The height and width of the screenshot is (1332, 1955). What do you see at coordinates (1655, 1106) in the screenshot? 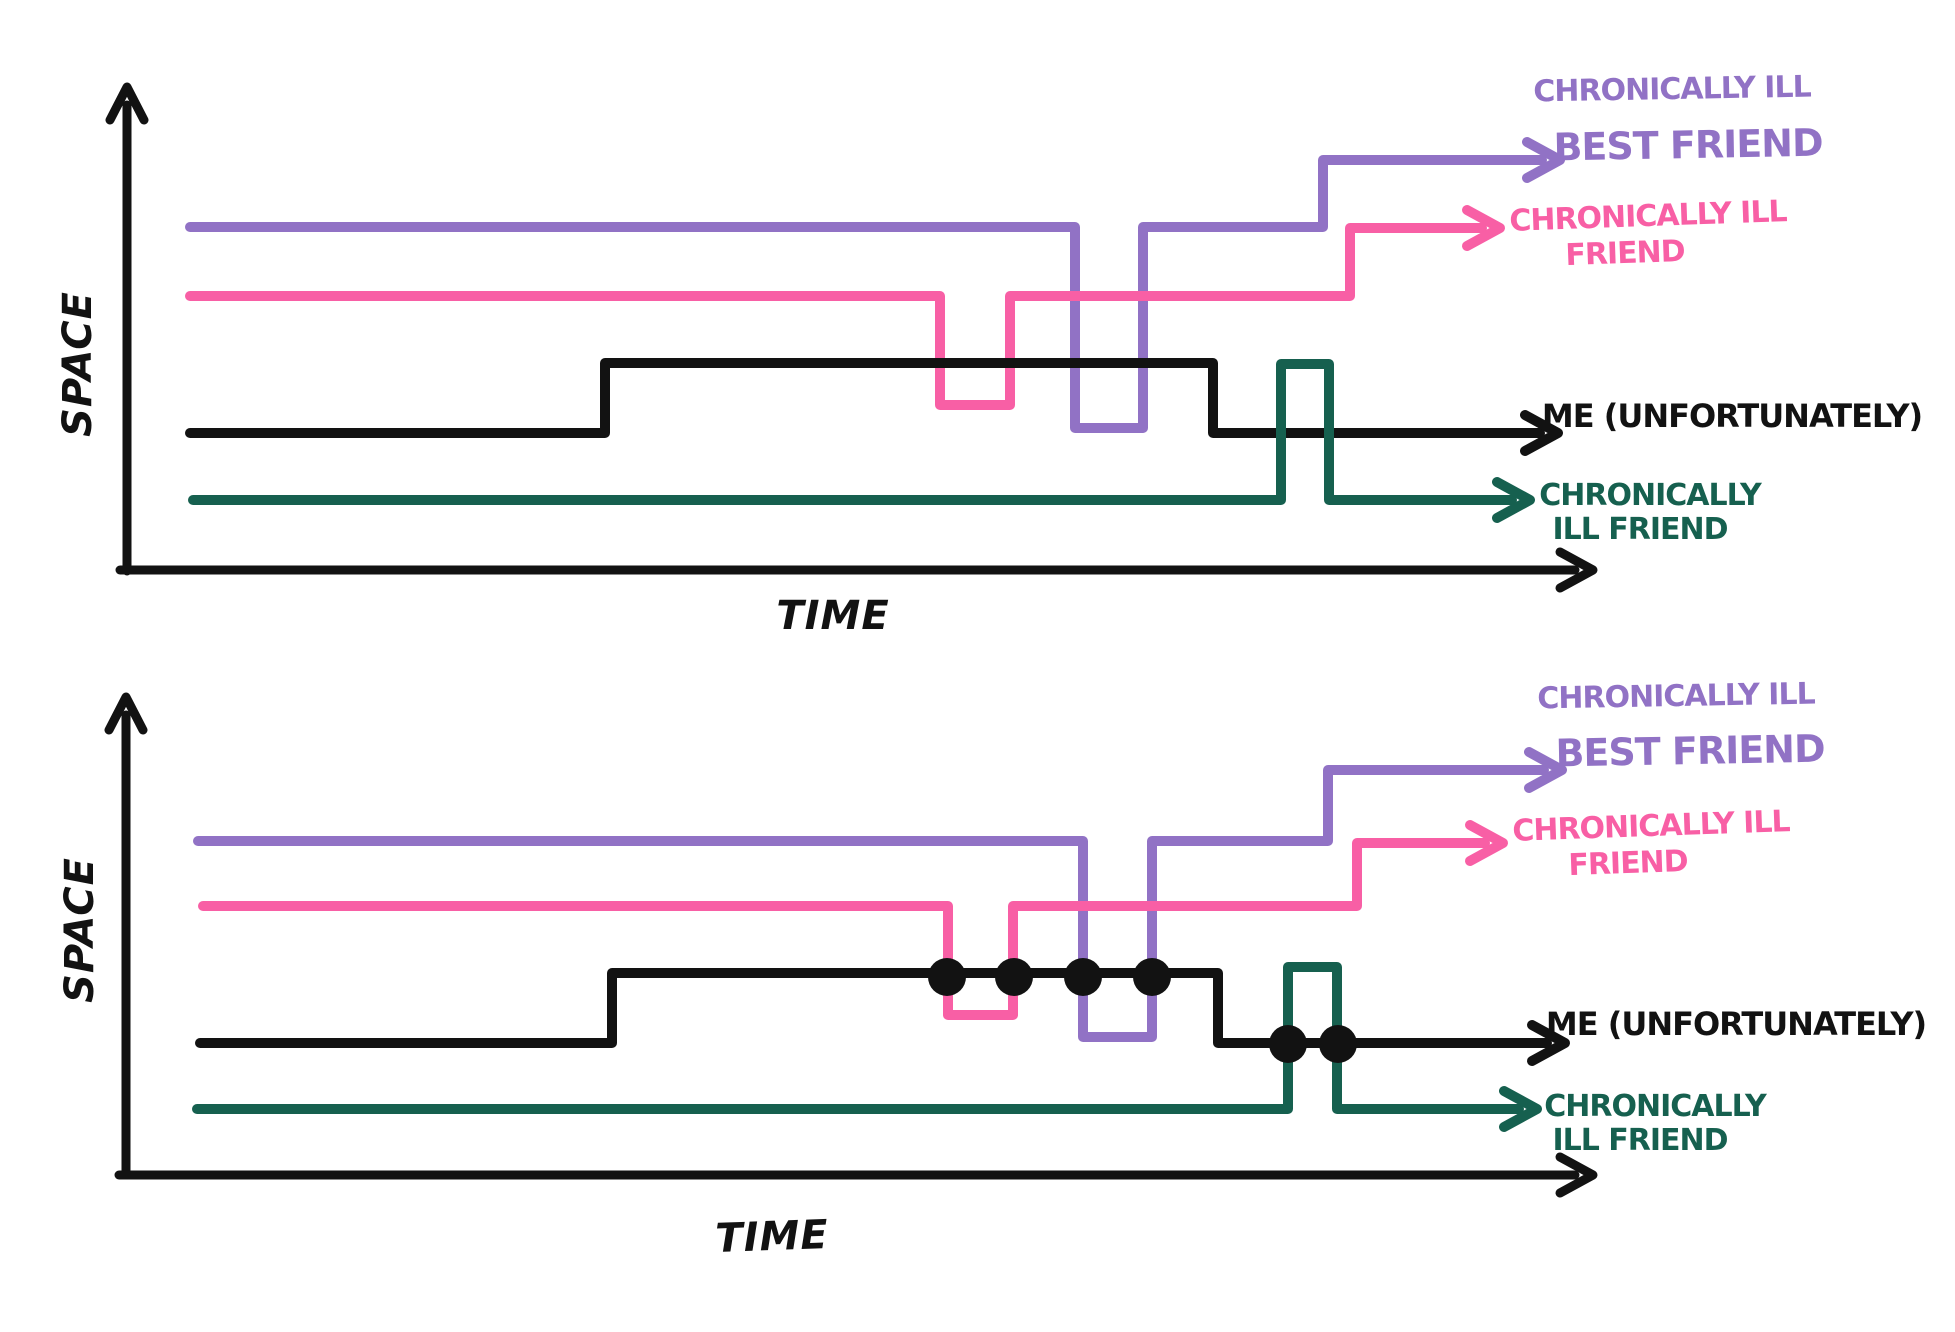
I see `bottom-teal-label-line1: CHRONICALLY` at bounding box center [1655, 1106].